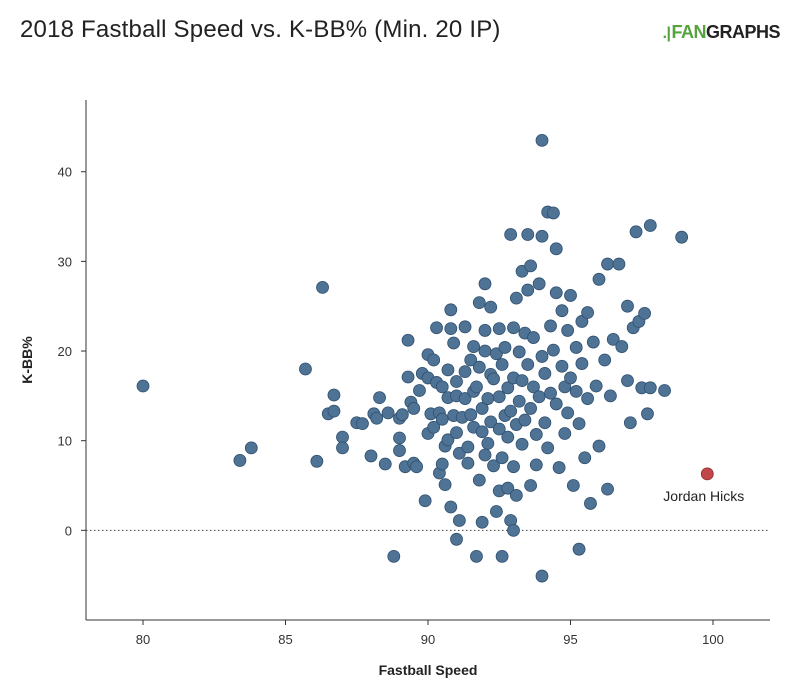  I want to click on logo-suffix: GRAPHS, so click(743, 32).